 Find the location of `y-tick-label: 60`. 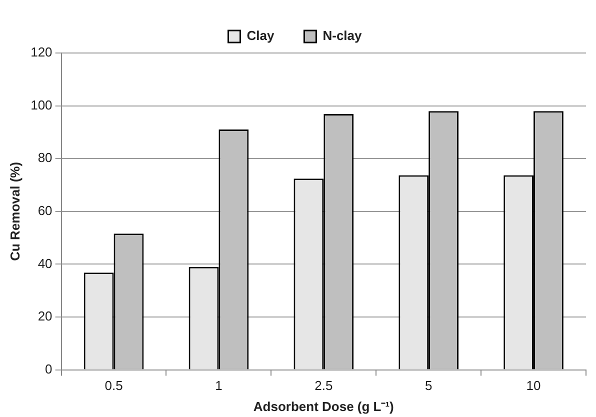

y-tick-label: 60 is located at coordinates (45, 210).